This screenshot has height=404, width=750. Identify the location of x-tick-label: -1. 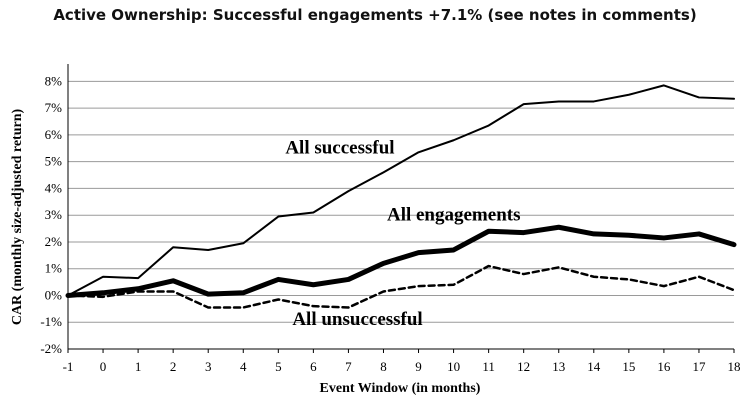
(68, 366).